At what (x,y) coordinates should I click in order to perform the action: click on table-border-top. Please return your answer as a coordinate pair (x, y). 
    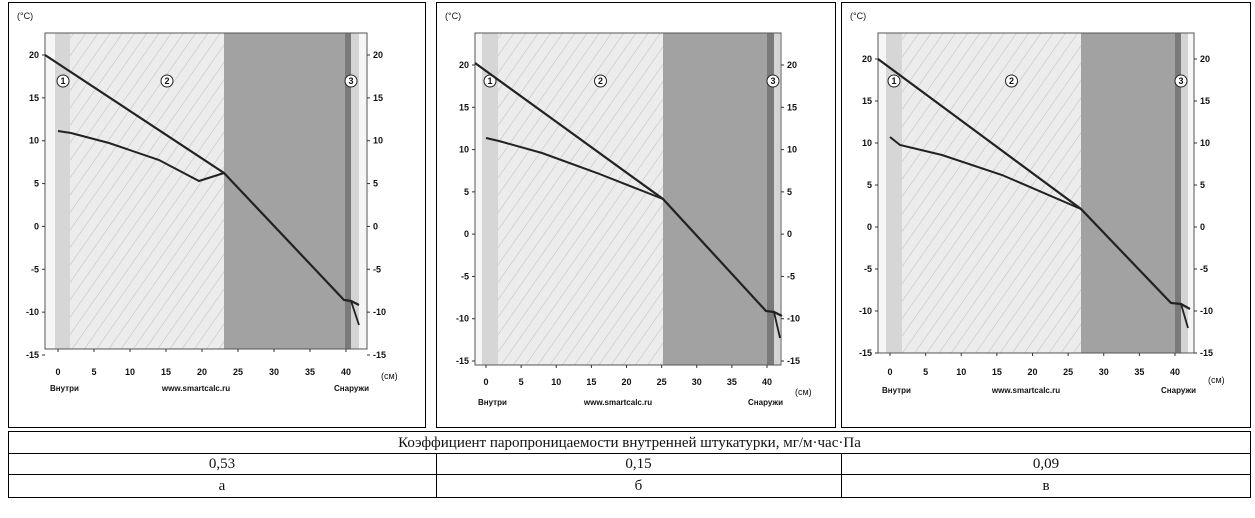
    Looking at the image, I should click on (629, 431).